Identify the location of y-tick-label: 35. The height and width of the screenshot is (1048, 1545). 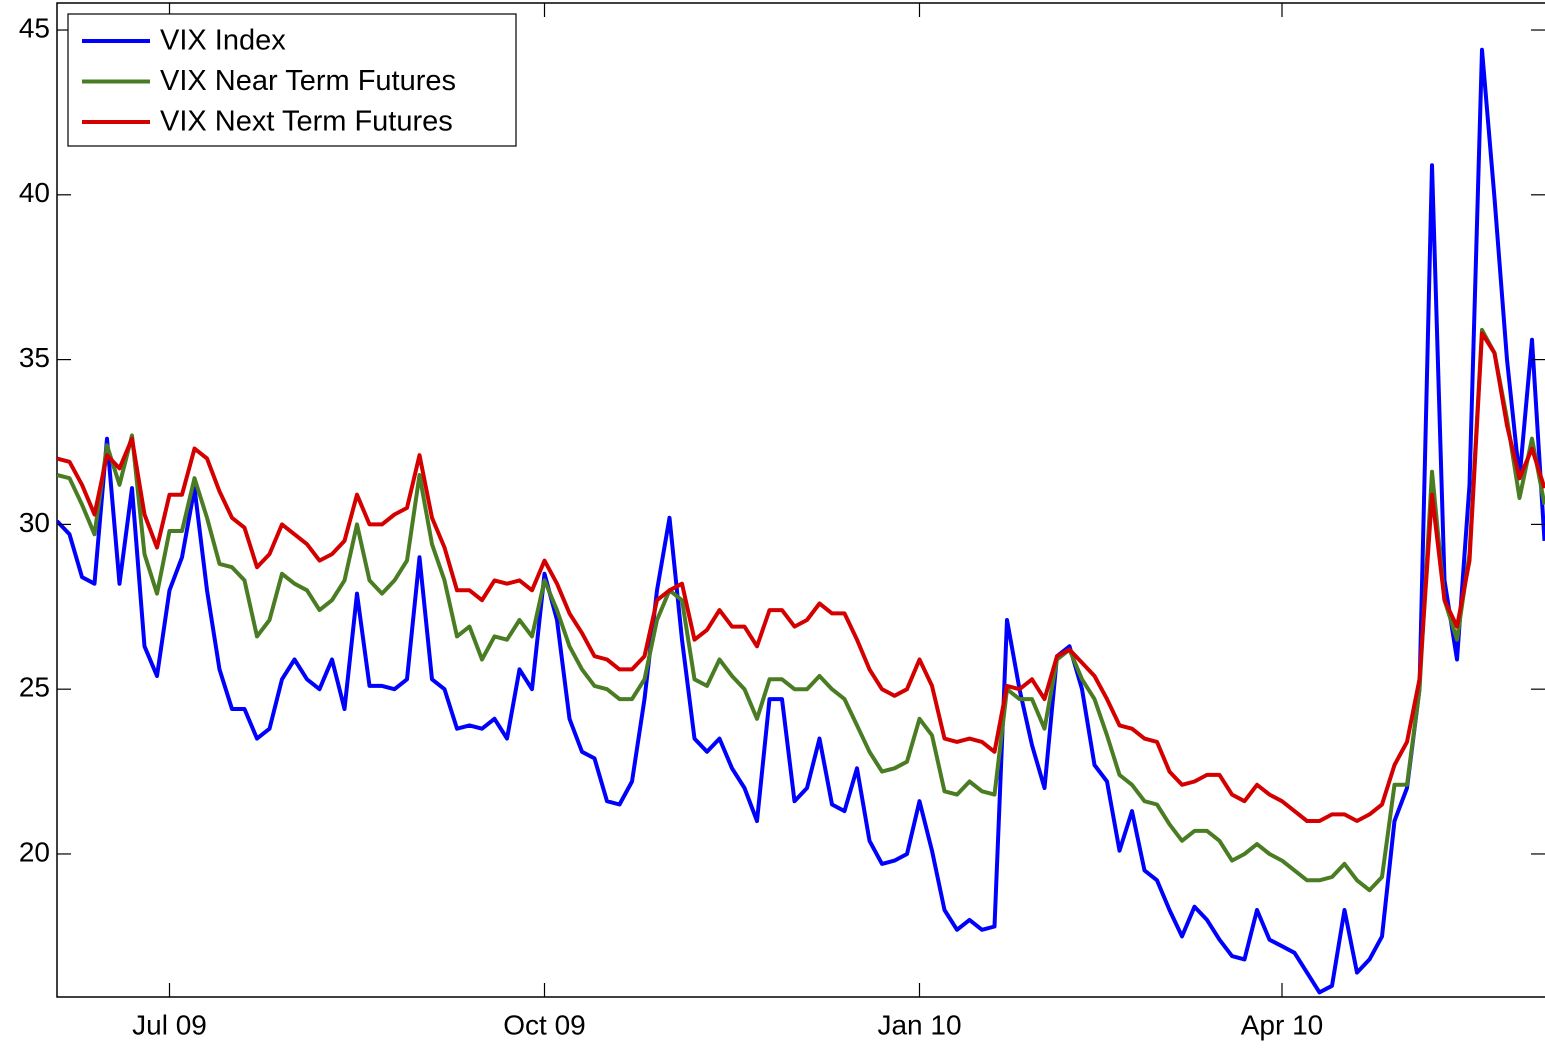
(34, 357).